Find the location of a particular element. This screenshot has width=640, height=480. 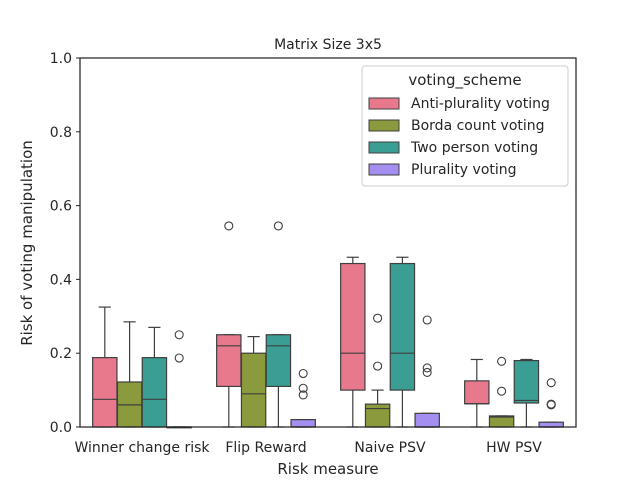

legend-label: Anti-plurality voting is located at coordinates (480, 104).